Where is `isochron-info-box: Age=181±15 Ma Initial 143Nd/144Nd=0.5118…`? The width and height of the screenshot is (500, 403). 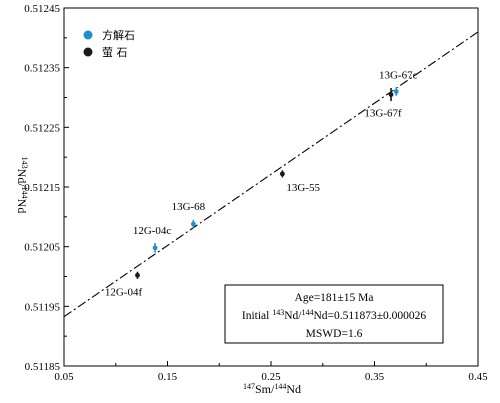 isochron-info-box: Age=181±15 Ma Initial 143Nd/144Nd=0.5118… is located at coordinates (334, 314).